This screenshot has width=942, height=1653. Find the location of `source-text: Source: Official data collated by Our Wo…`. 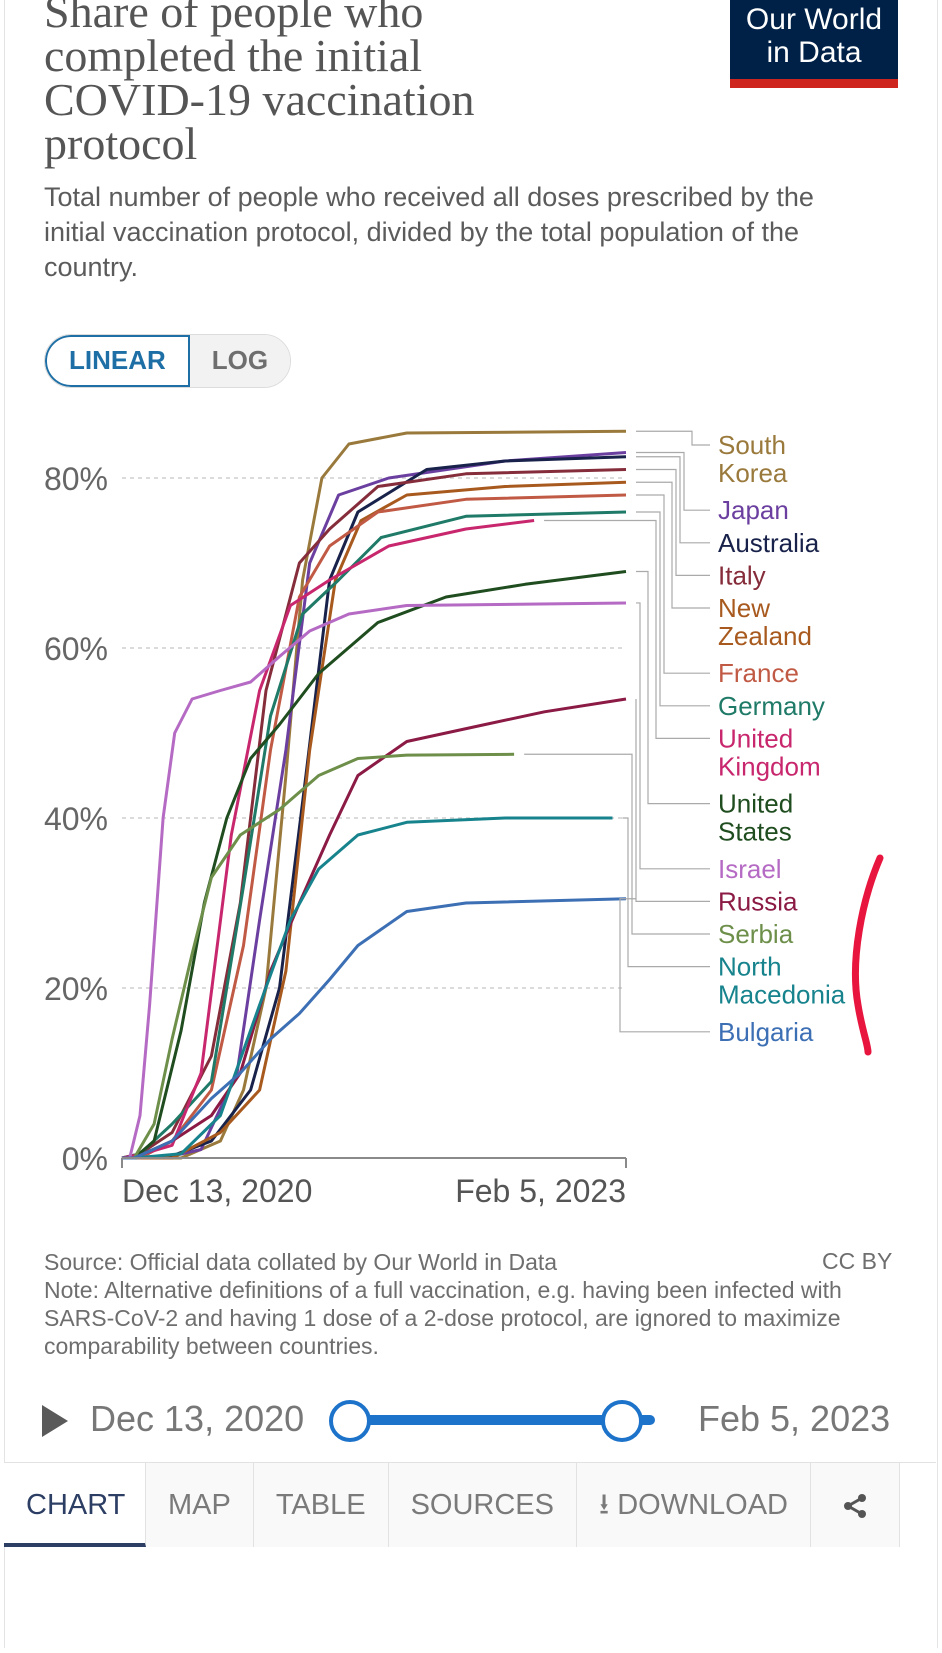

source-text: Source: Official data collated by Our Wo… is located at coordinates (301, 1262).